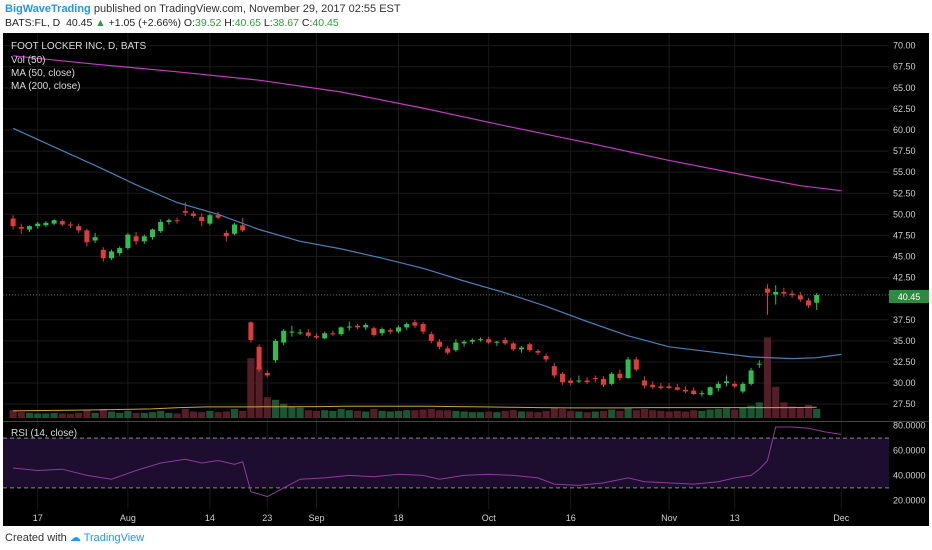 The height and width of the screenshot is (550, 932). I want to click on price-tick-label: 70.00, so click(904, 46).